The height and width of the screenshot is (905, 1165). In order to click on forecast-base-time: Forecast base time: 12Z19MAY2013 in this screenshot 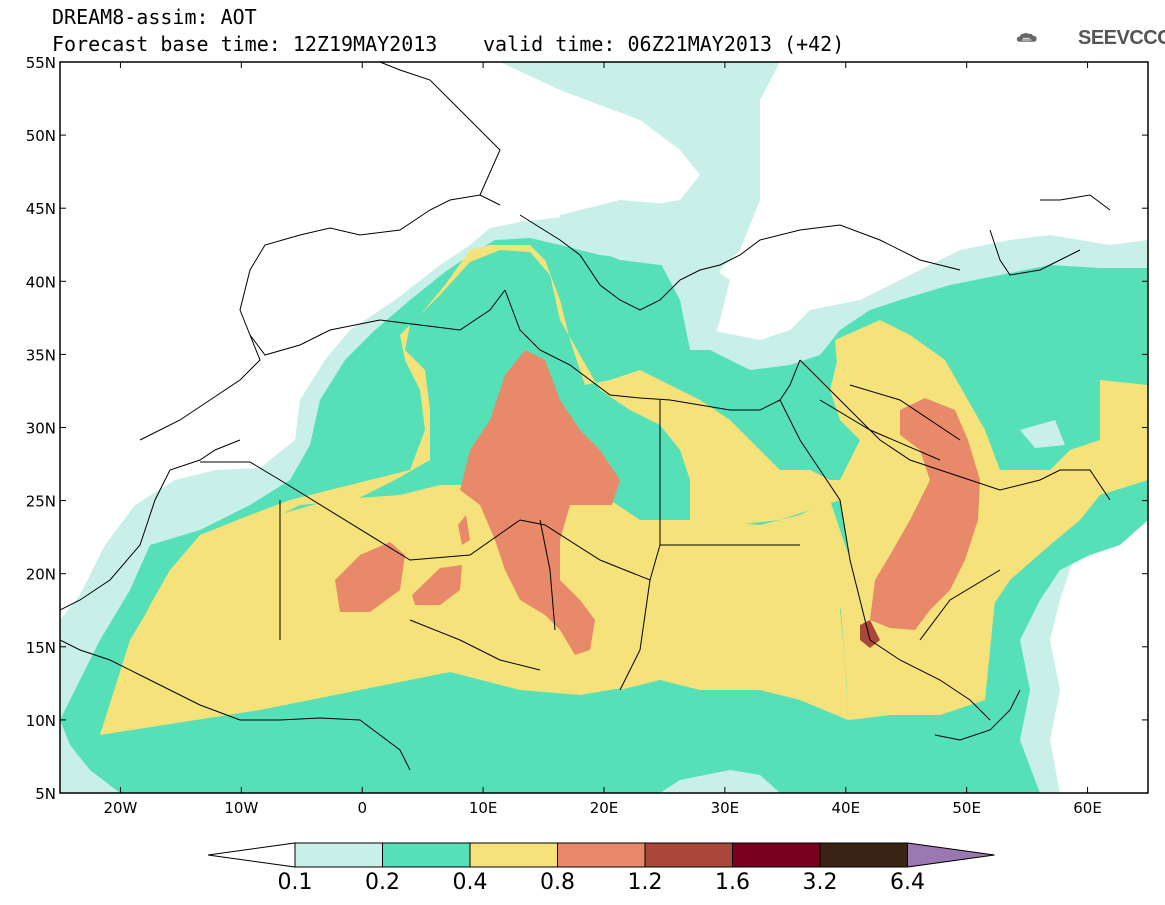, I will do `click(245, 44)`.